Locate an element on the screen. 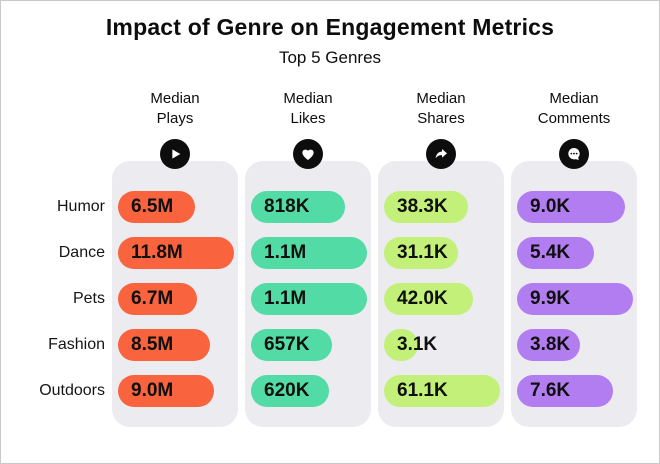 Image resolution: width=660 pixels, height=464 pixels. value-pill: 6.5M is located at coordinates (156, 207).